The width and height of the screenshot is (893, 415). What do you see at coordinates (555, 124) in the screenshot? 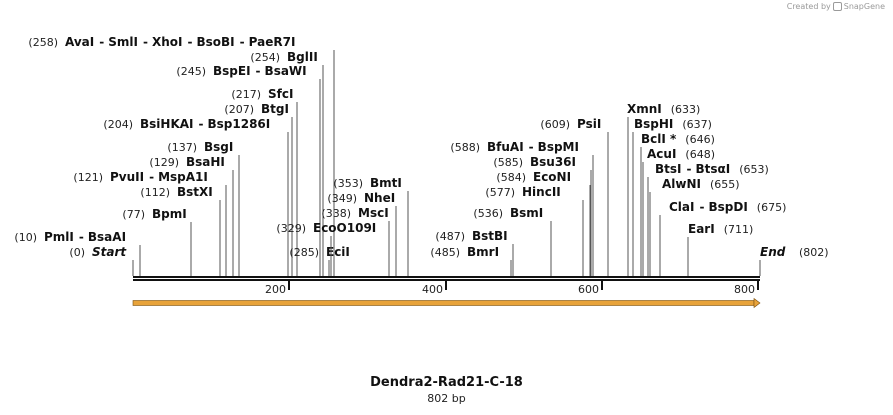
I see `cut-position-label: (609)` at bounding box center [555, 124].